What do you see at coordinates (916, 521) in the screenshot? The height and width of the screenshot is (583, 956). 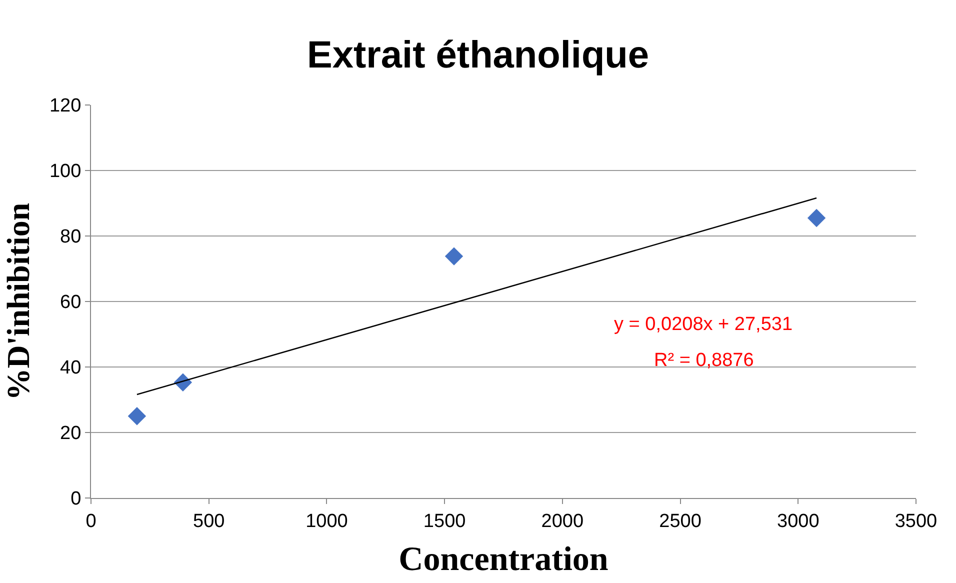 I see `x-tick-label: 3500` at bounding box center [916, 521].